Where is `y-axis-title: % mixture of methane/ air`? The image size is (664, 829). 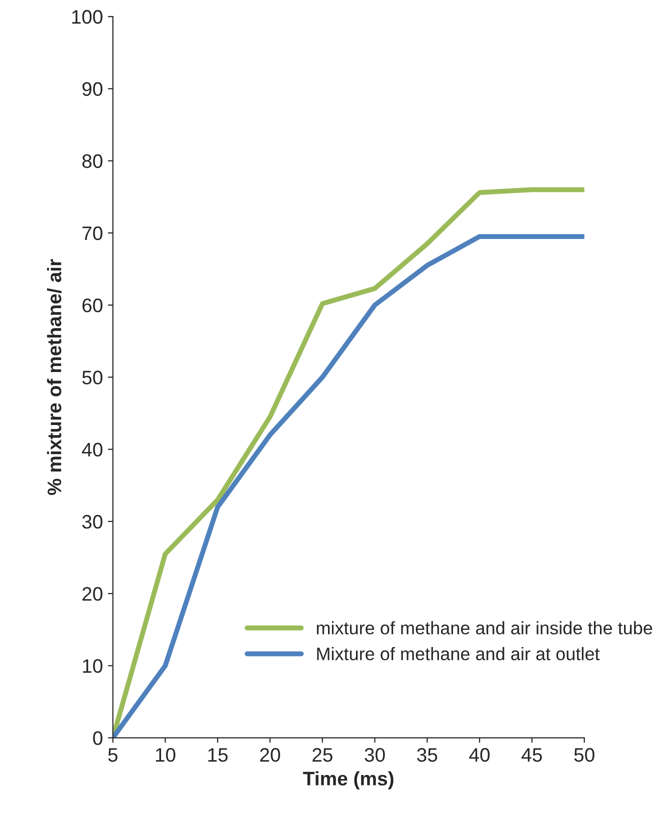 y-axis-title: % mixture of methane/ air is located at coordinates (54, 377).